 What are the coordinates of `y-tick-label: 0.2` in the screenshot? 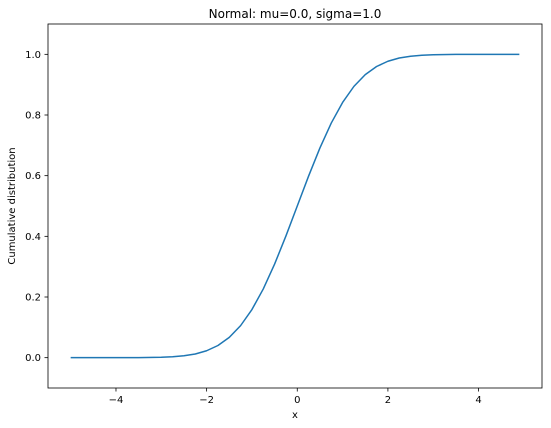 It's located at (33, 298).